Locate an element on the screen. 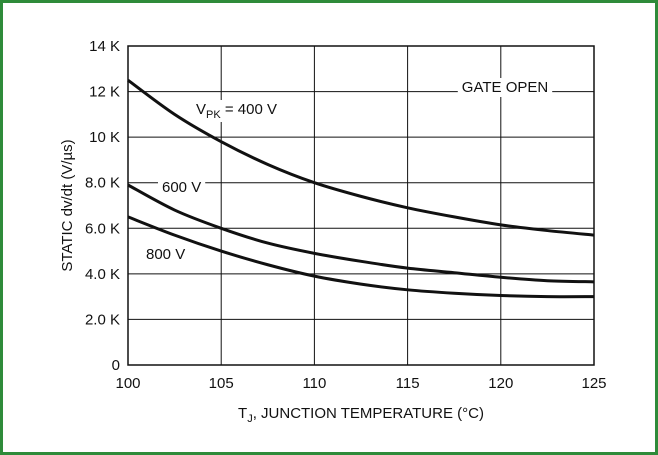  series-600v-label: 600 V is located at coordinates (181, 187).